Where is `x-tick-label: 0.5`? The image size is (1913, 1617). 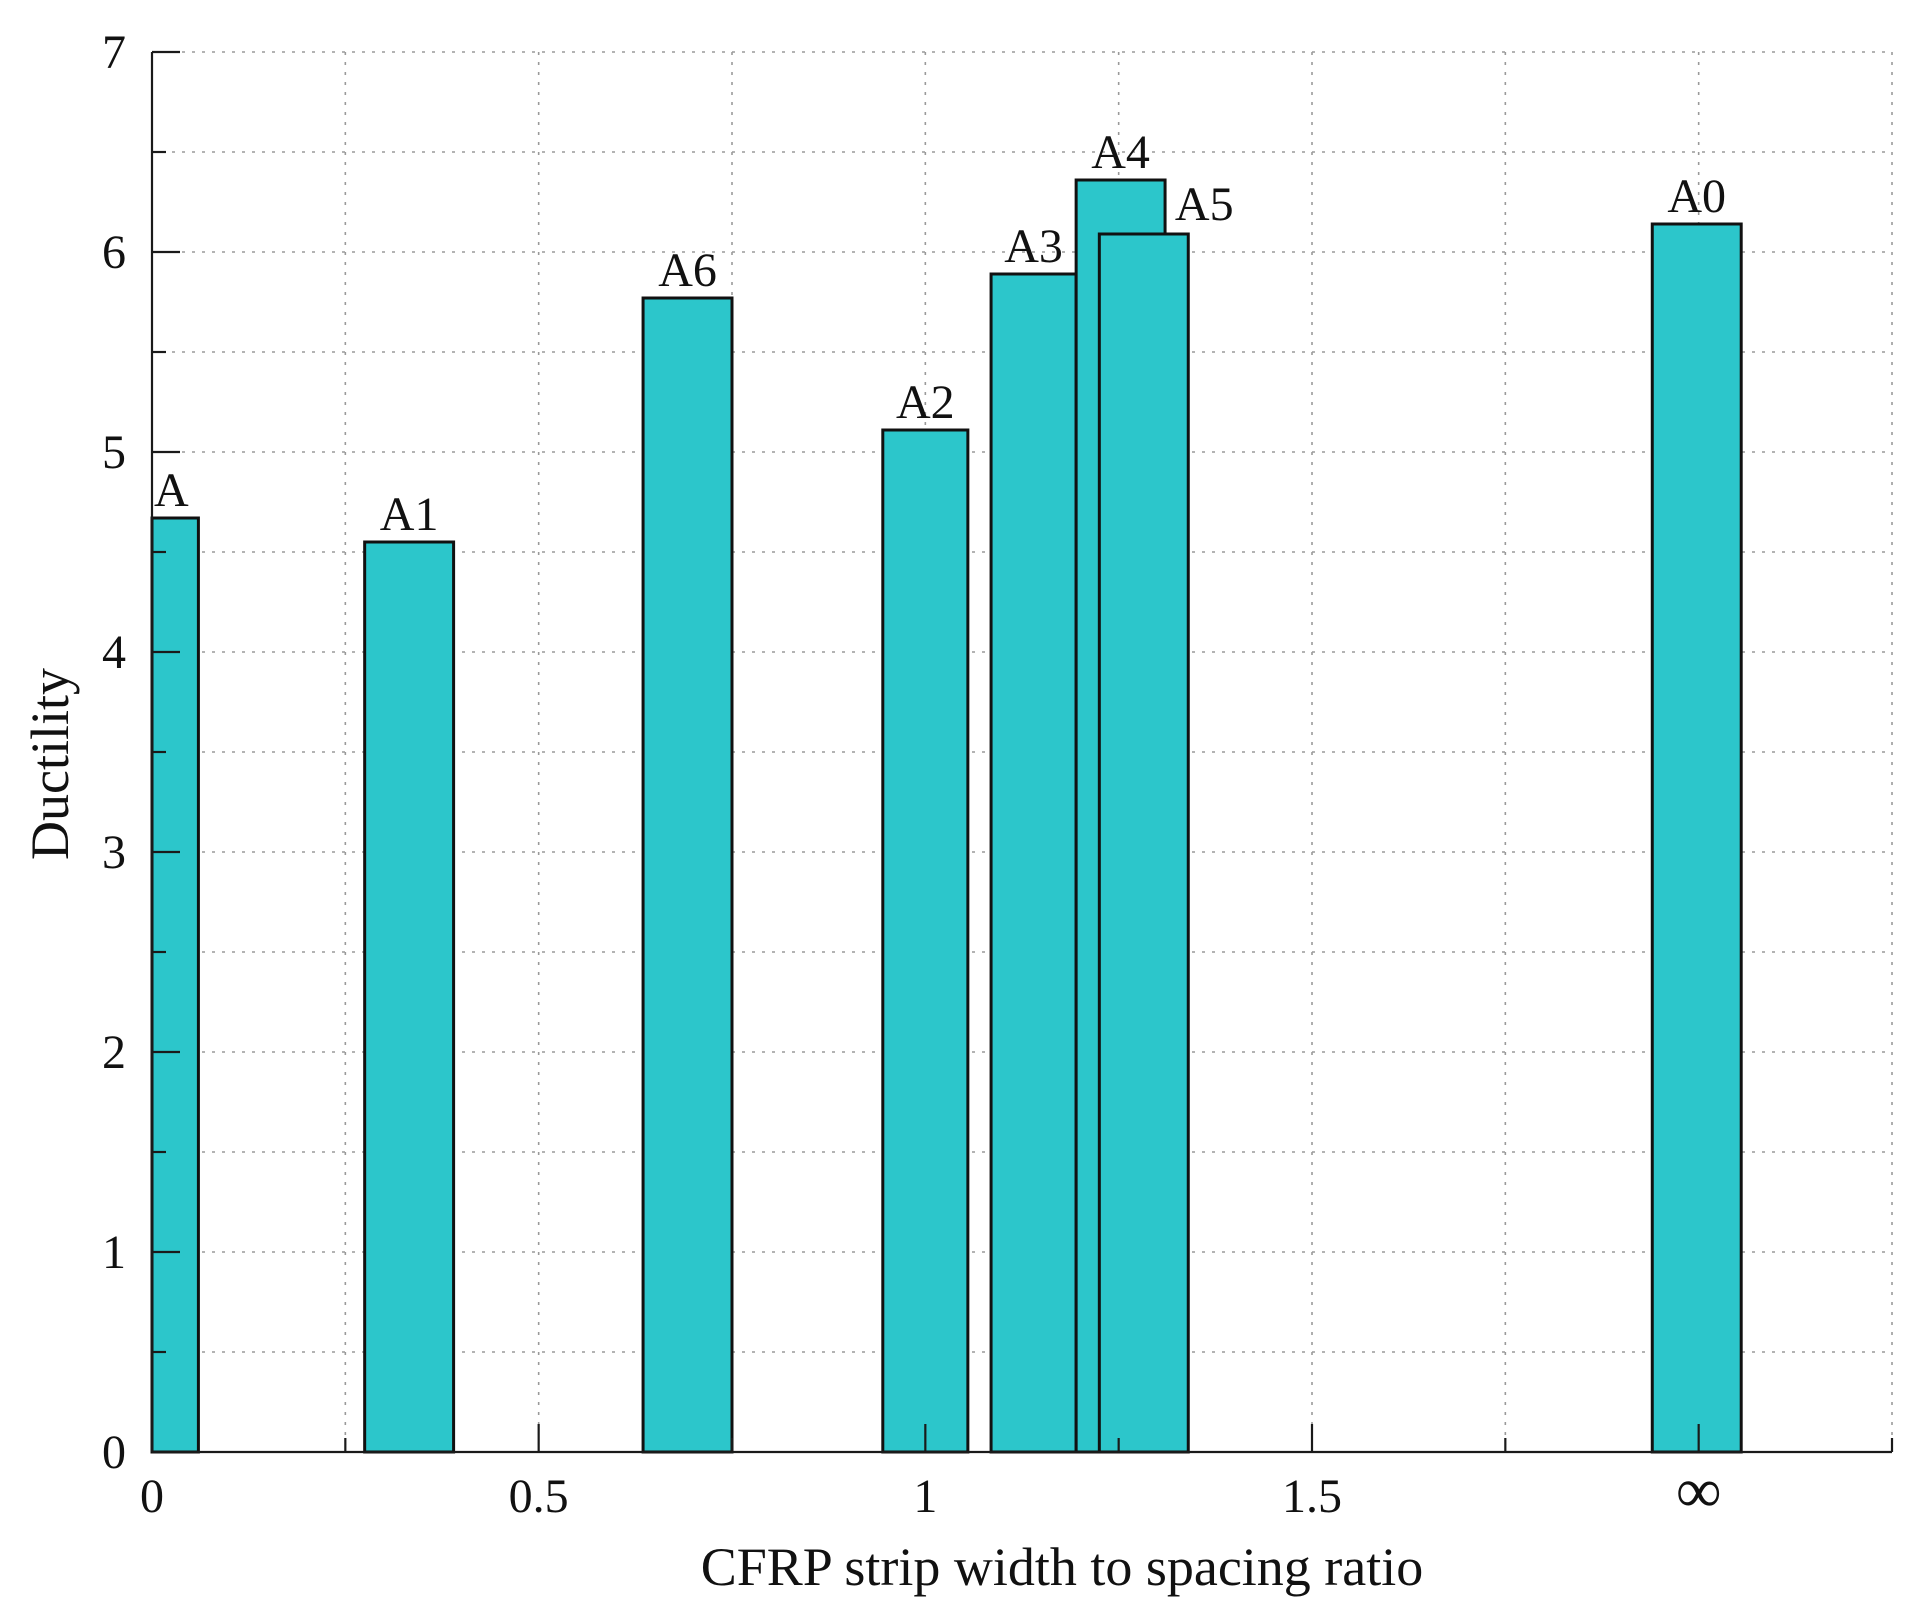
x-tick-label: 0.5 is located at coordinates (539, 1496).